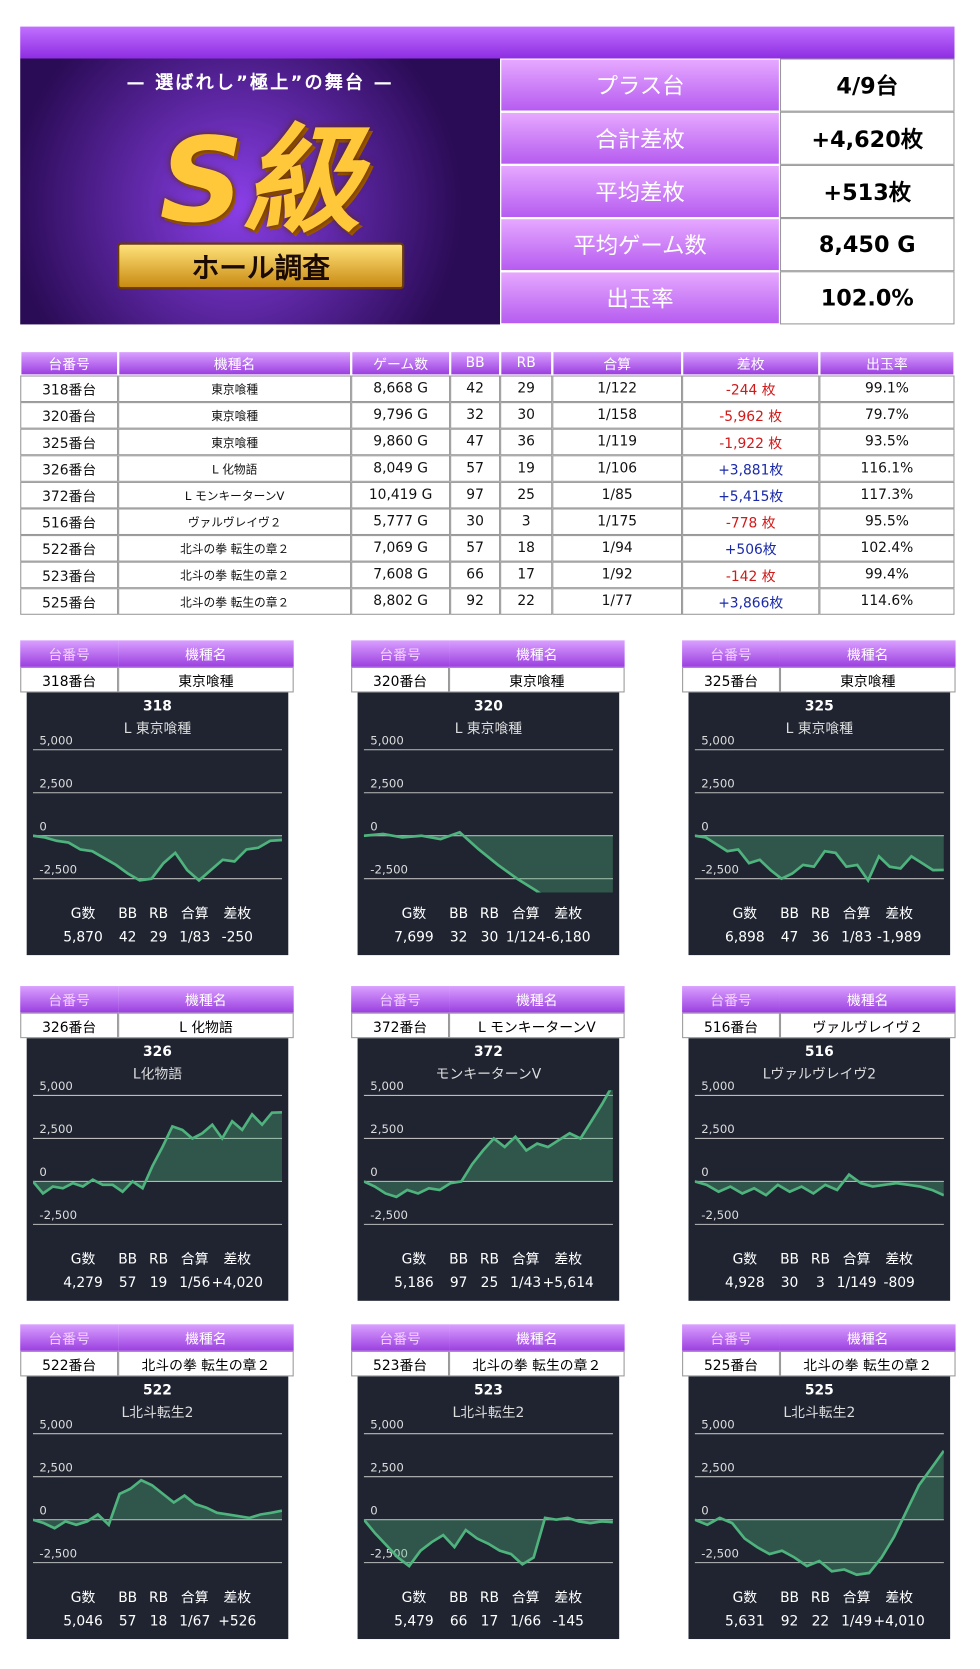 This screenshot has height=1669, width=980. What do you see at coordinates (490, 937) in the screenshot?
I see `stat-value: 30` at bounding box center [490, 937].